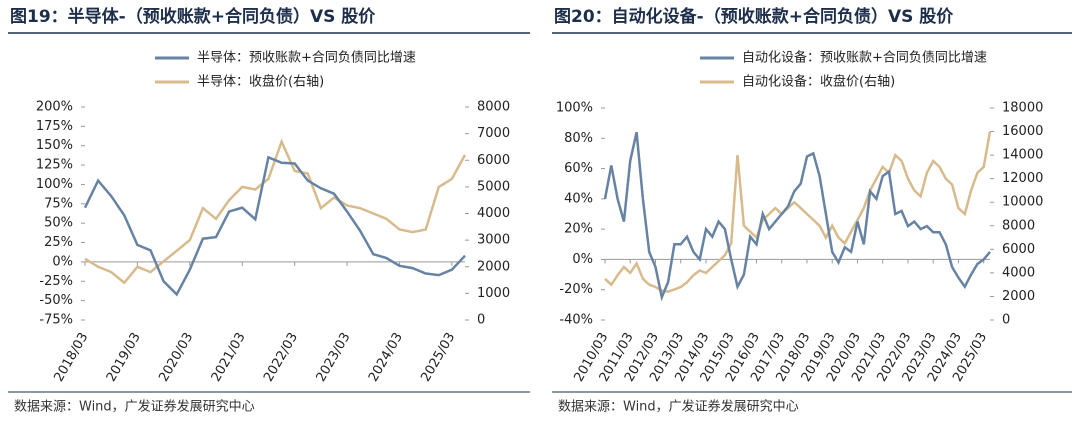 The height and width of the screenshot is (423, 1080). Describe the element at coordinates (386, 357) in the screenshot. I see `x-tick-label: 2024/03` at that location.